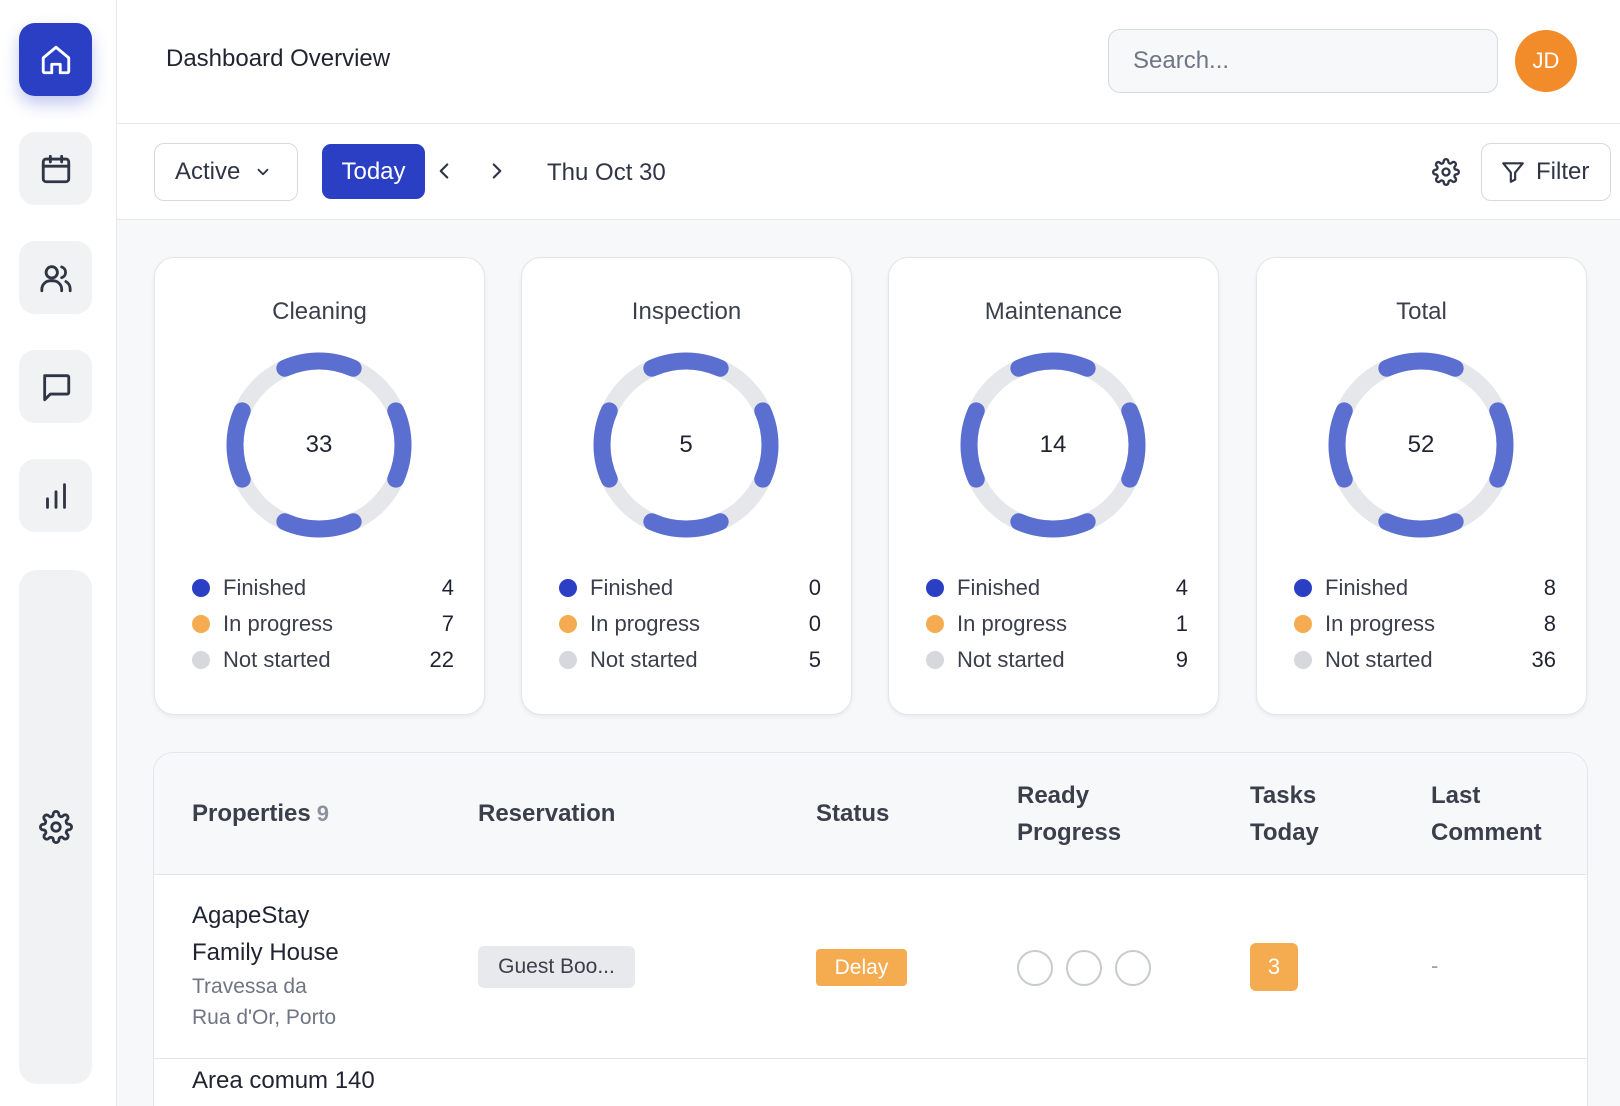 The height and width of the screenshot is (1106, 1620). I want to click on legend-finished: Finished 0, so click(690, 588).